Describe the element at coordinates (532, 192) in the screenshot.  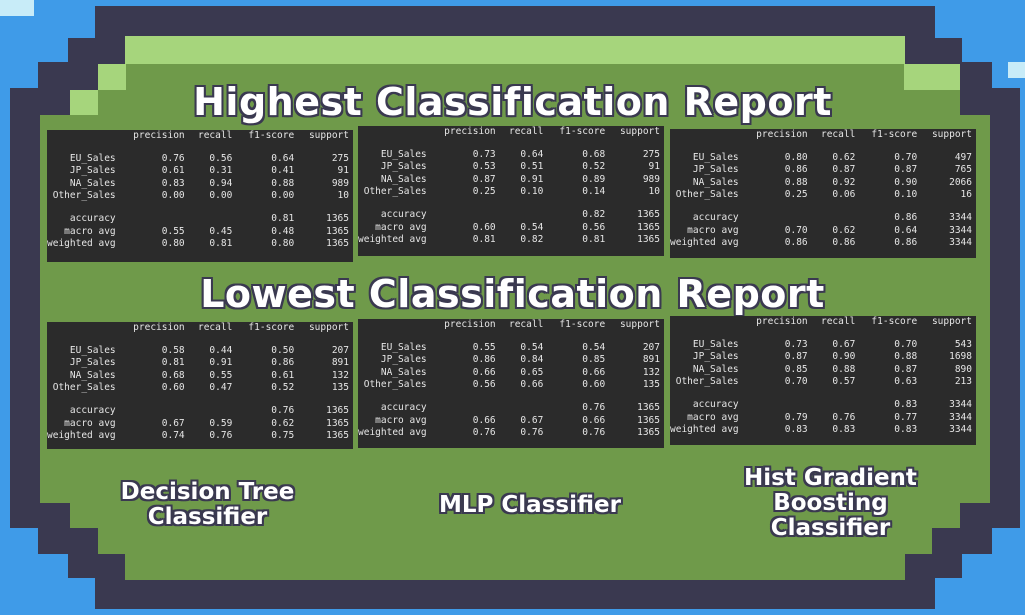
I see `cell-value: 0.10` at that location.